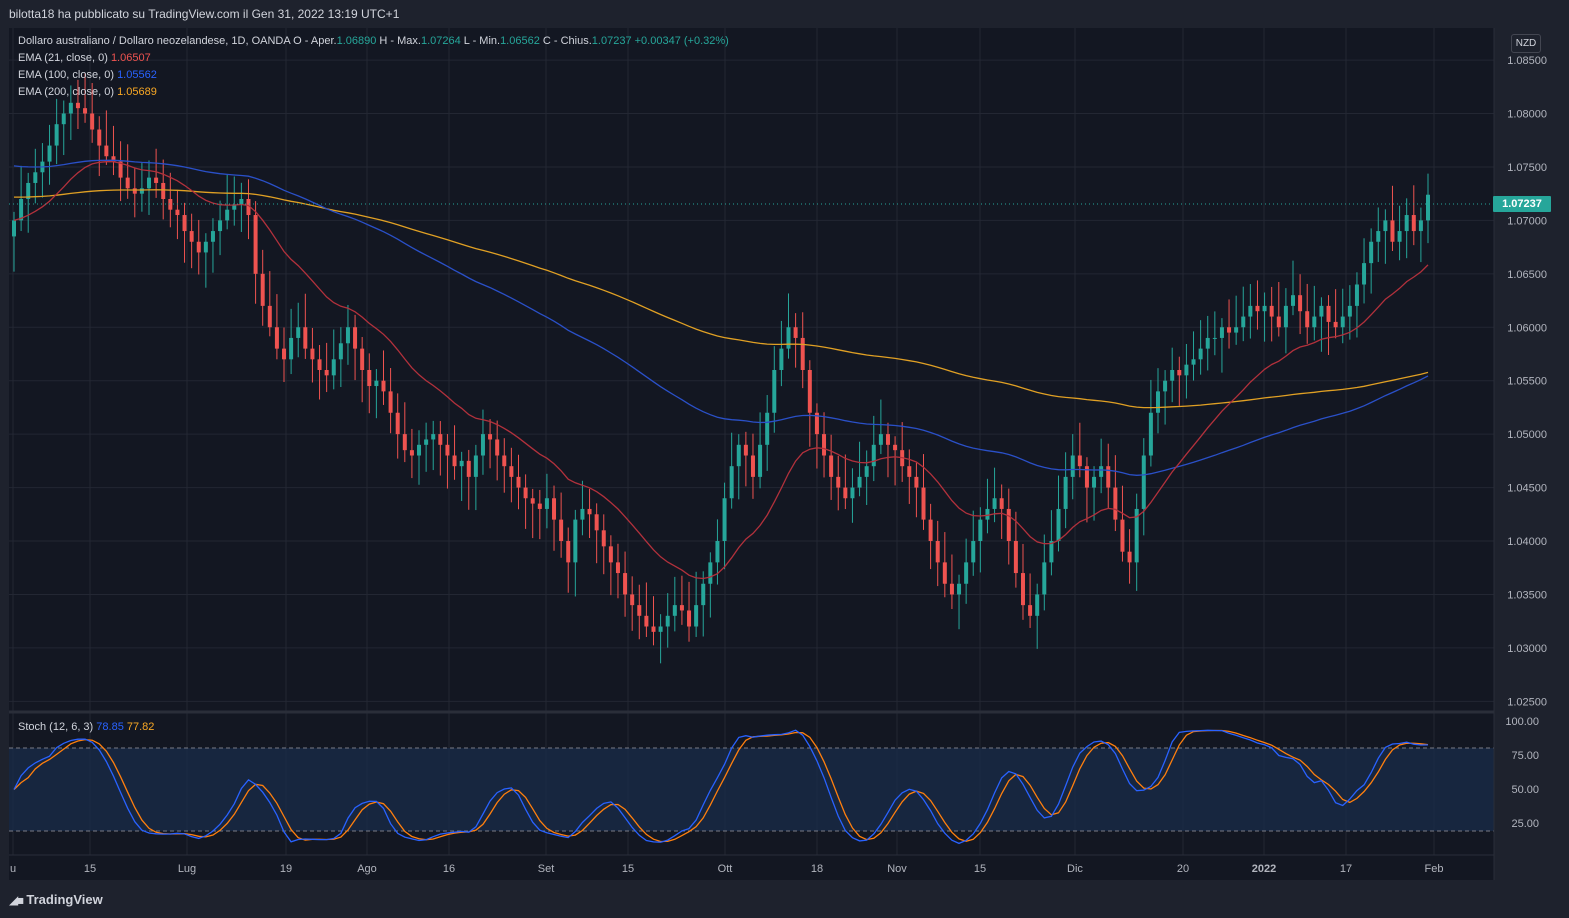  What do you see at coordinates (1526, 43) in the screenshot?
I see `currency-button: NZD` at bounding box center [1526, 43].